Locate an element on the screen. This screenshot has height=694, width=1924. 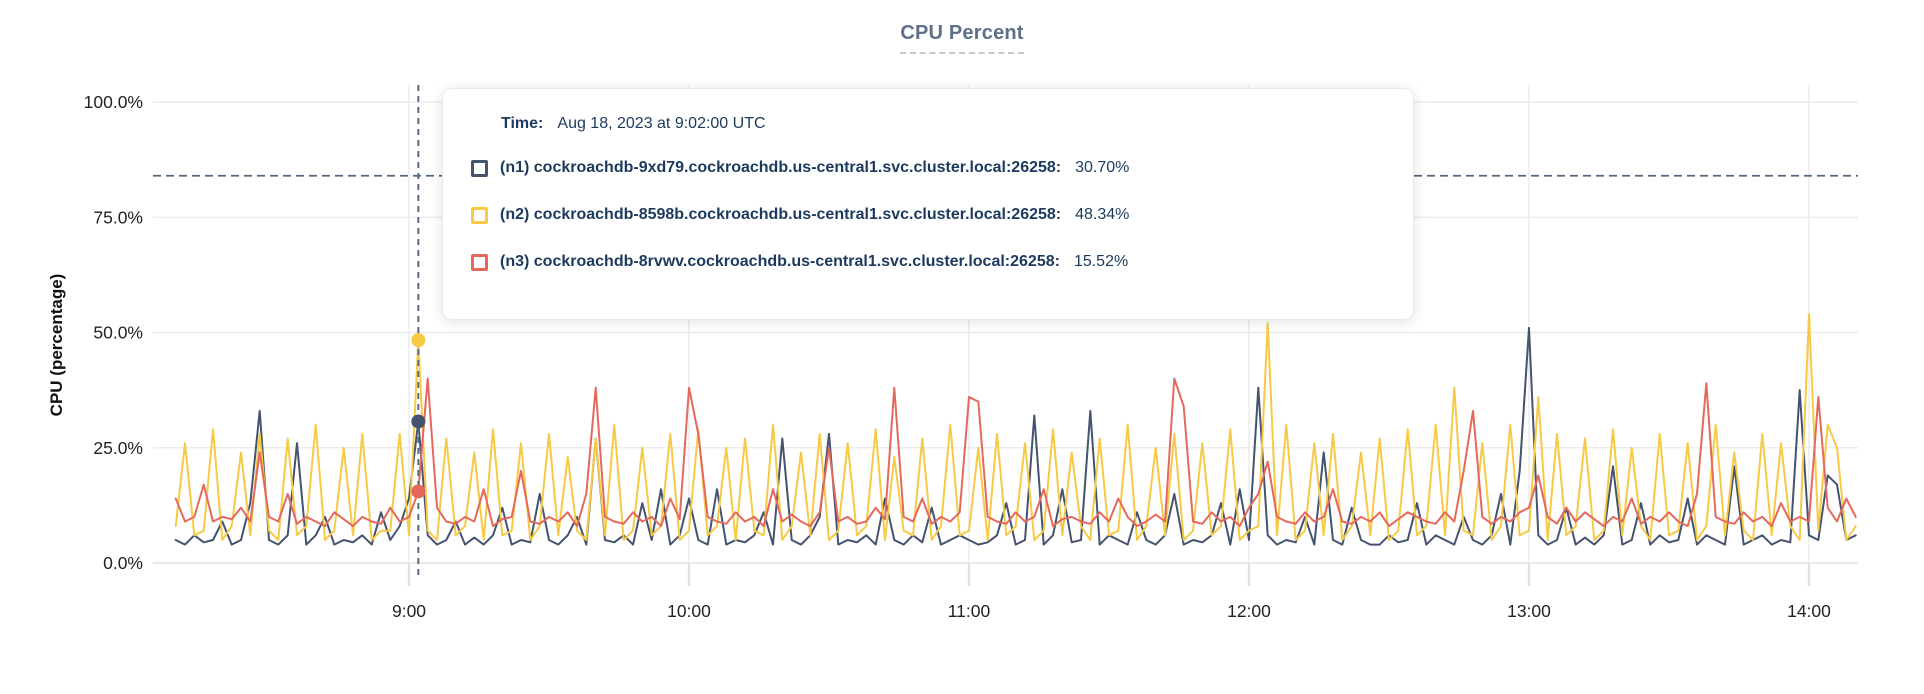
chart-title: CPU Percent is located at coordinates (962, 38).